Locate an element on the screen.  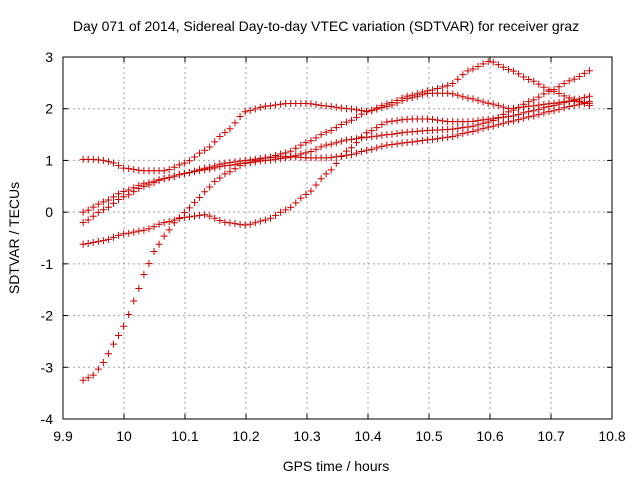
y-tick-label: -1 is located at coordinates (47, 264).